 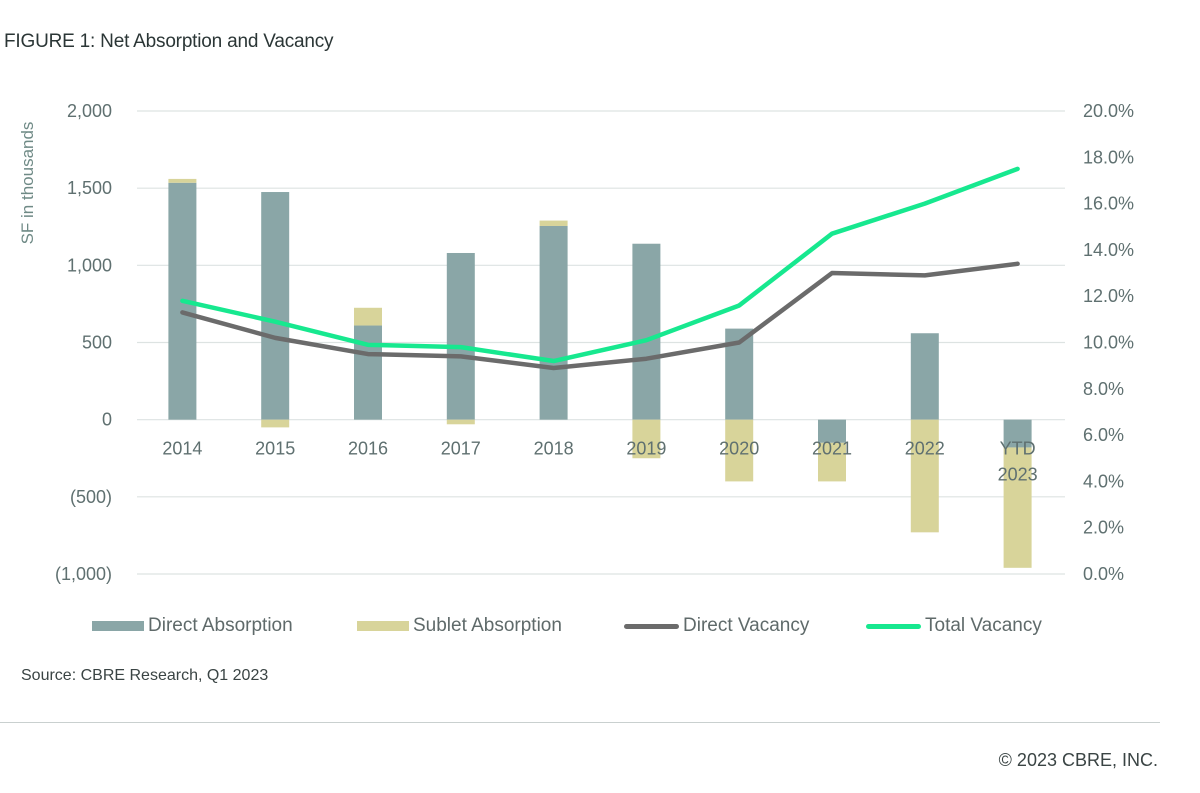 What do you see at coordinates (1103, 435) in the screenshot?
I see `y2-tick-label: 6.0%` at bounding box center [1103, 435].